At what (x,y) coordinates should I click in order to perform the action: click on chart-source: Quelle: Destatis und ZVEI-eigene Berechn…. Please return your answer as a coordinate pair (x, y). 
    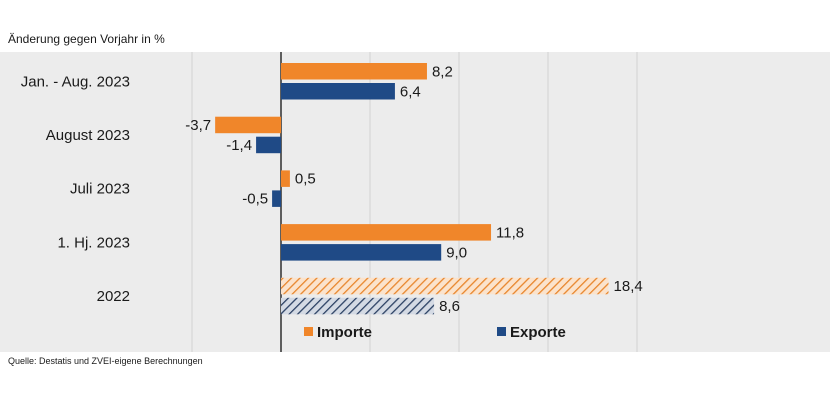
    Looking at the image, I should click on (105, 361).